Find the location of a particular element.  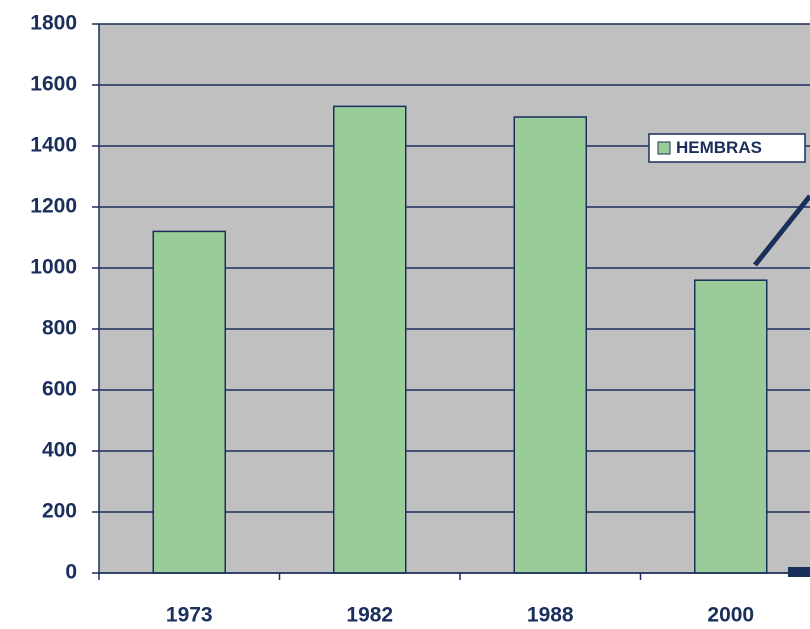

x-tick-label: 1973 is located at coordinates (189, 615).